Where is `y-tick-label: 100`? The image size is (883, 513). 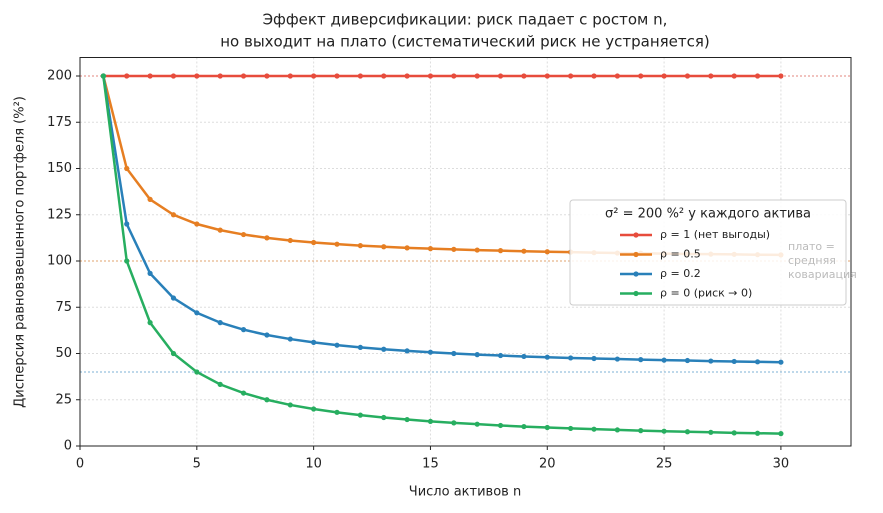
y-tick-label: 100 is located at coordinates (59, 261).